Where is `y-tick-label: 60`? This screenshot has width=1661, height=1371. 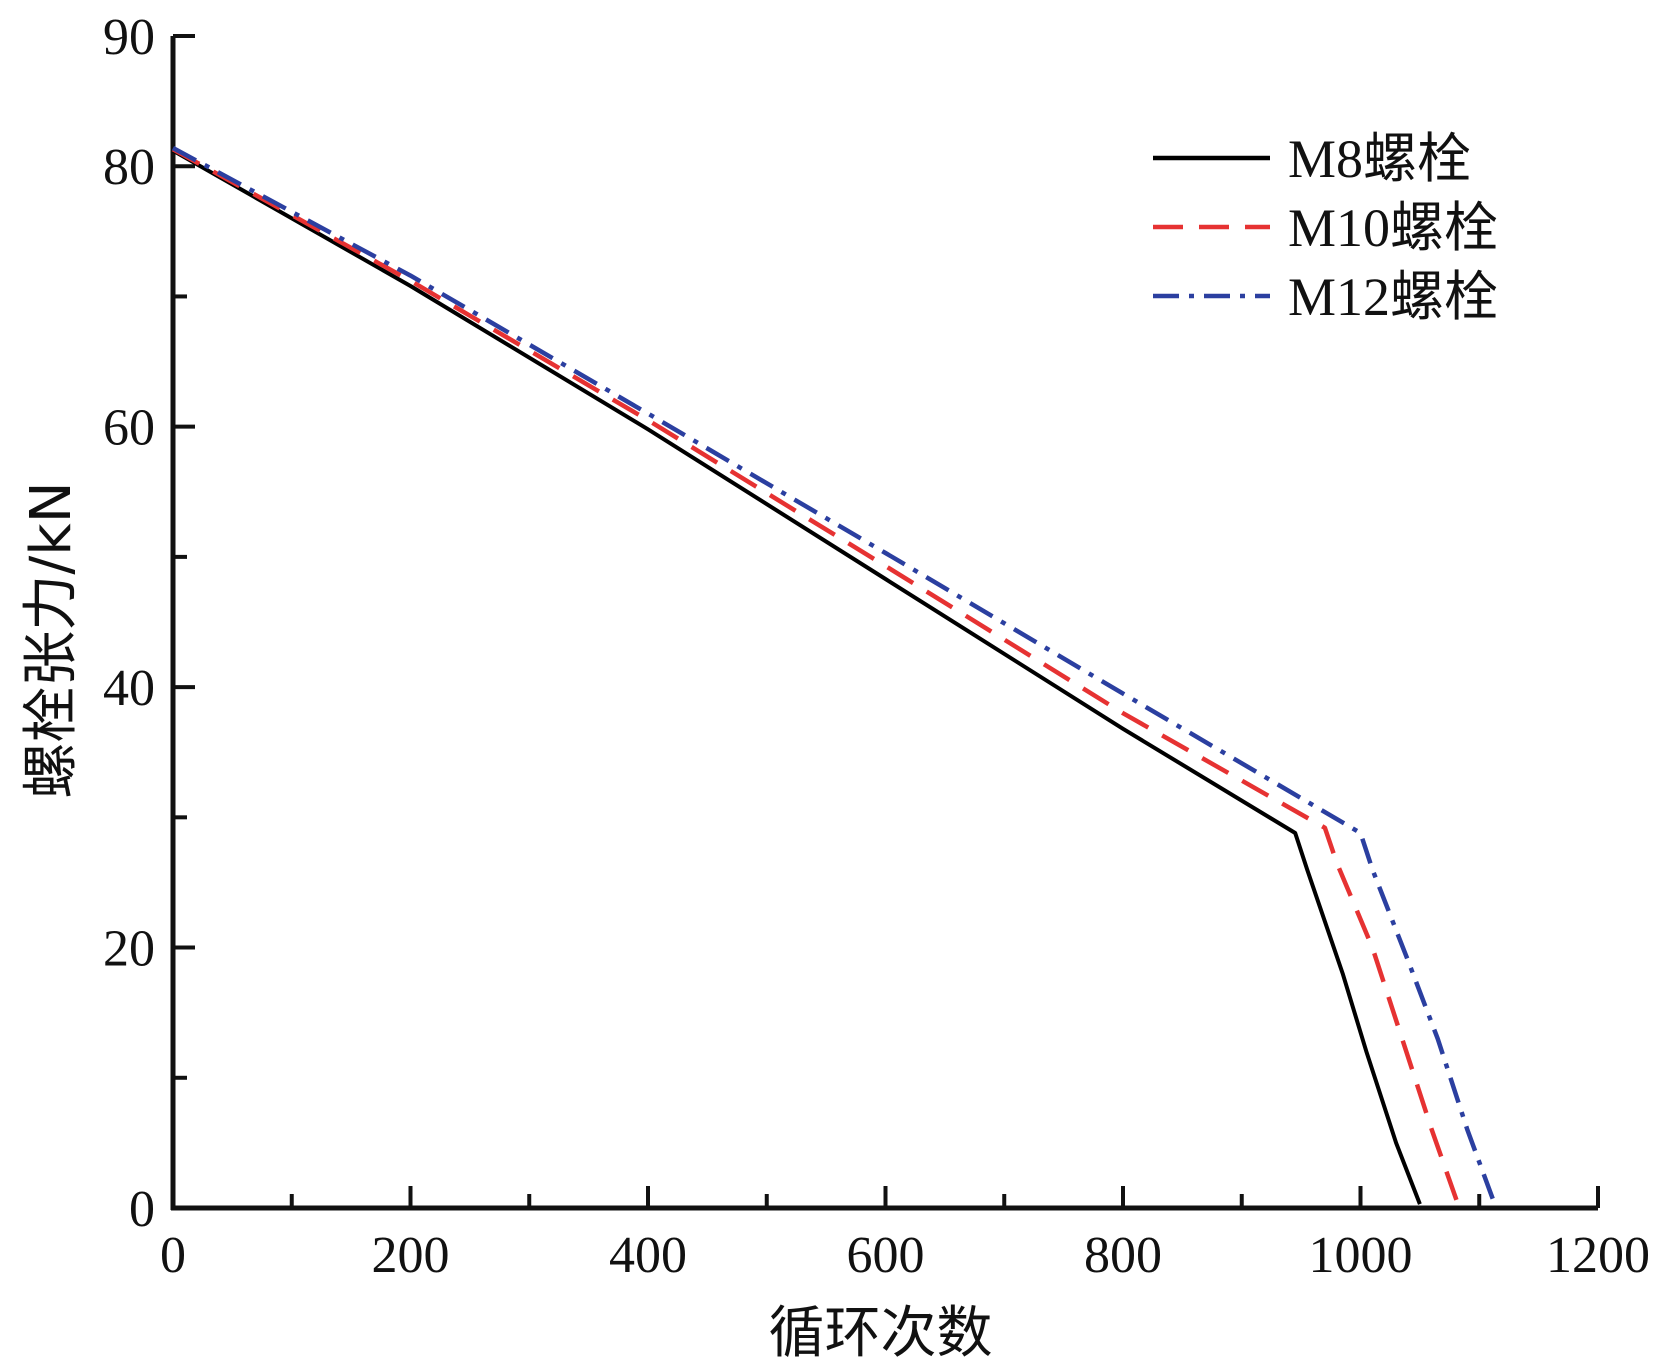
y-tick-label: 60 is located at coordinates (129, 428).